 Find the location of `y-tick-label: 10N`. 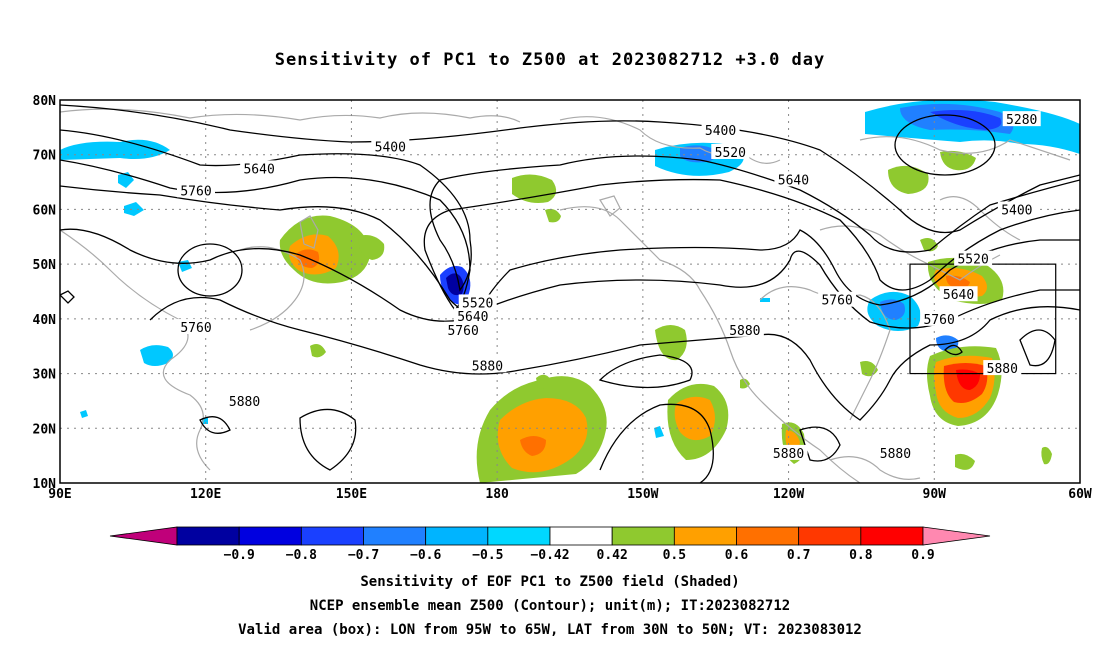

y-tick-label: 10N is located at coordinates (45, 484).